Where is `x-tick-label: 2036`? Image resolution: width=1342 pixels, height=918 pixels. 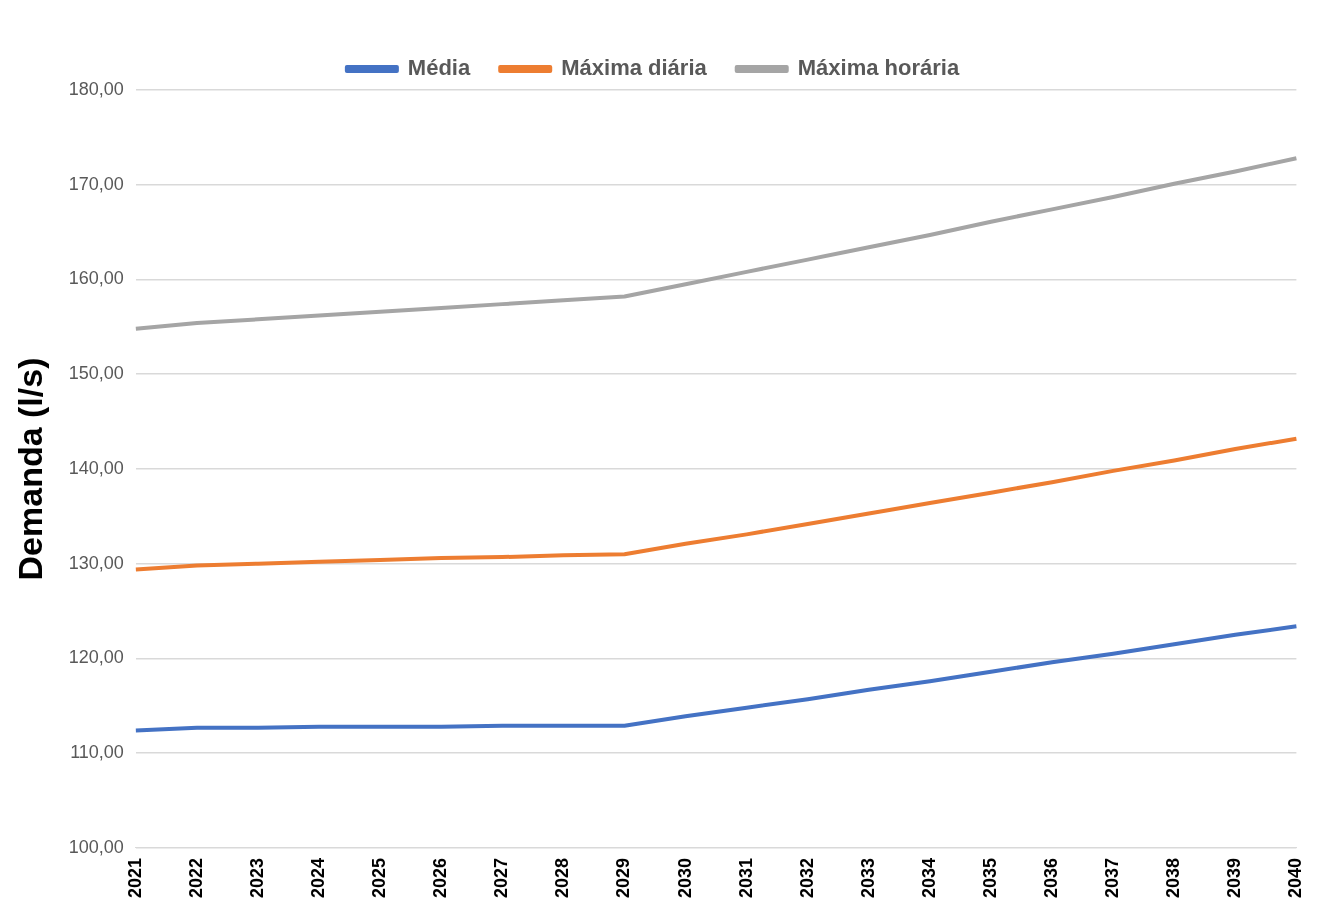
x-tick-label: 2036 is located at coordinates (1051, 877).